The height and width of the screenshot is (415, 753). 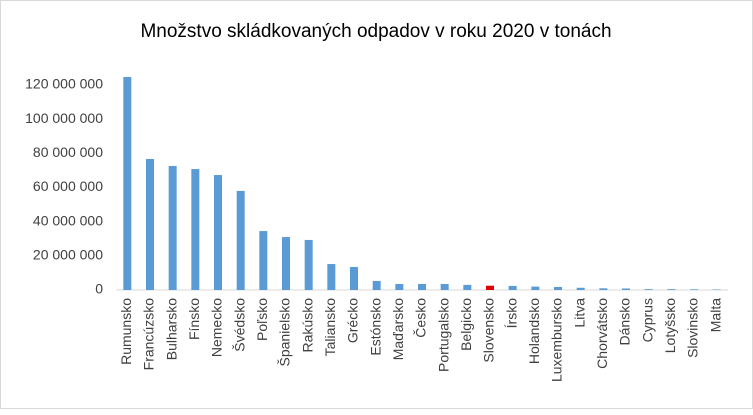 What do you see at coordinates (398, 329) in the screenshot?
I see `x-tick-label: Maďarsko` at bounding box center [398, 329].